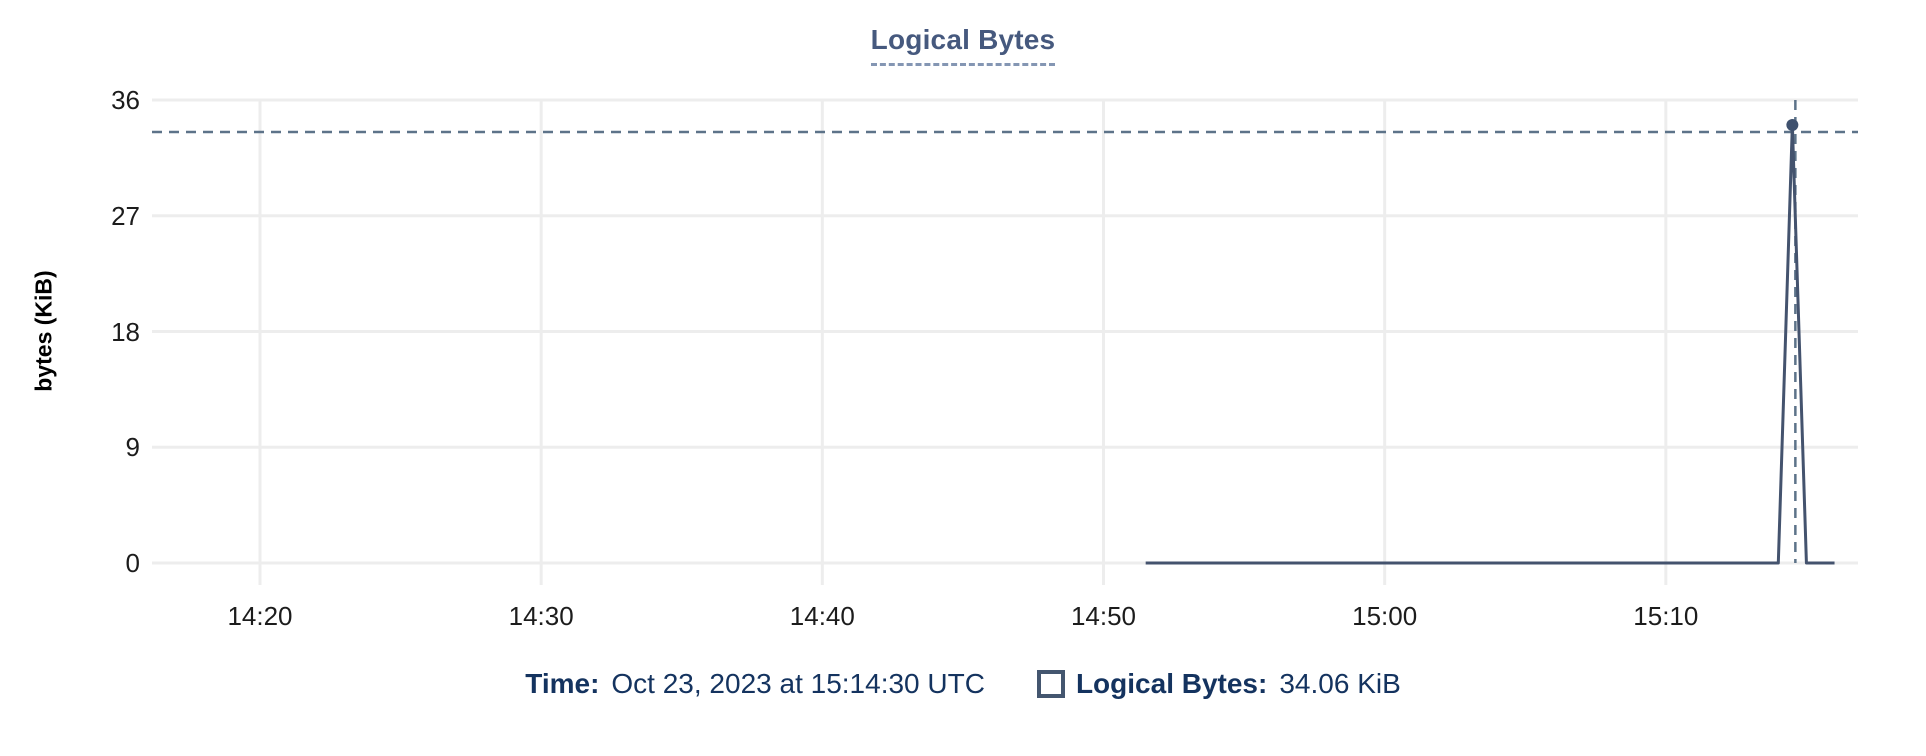 The image size is (1926, 756). What do you see at coordinates (1103, 616) in the screenshot?
I see `x-tick-label: 14:50` at bounding box center [1103, 616].